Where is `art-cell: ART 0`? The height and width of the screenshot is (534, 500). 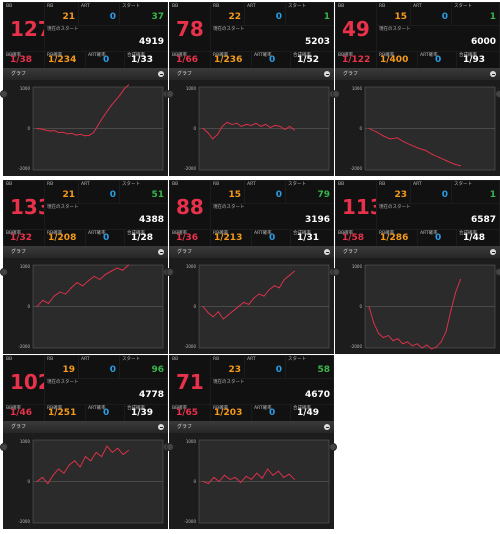
art-cell: ART 0 is located at coordinates (99, 367).